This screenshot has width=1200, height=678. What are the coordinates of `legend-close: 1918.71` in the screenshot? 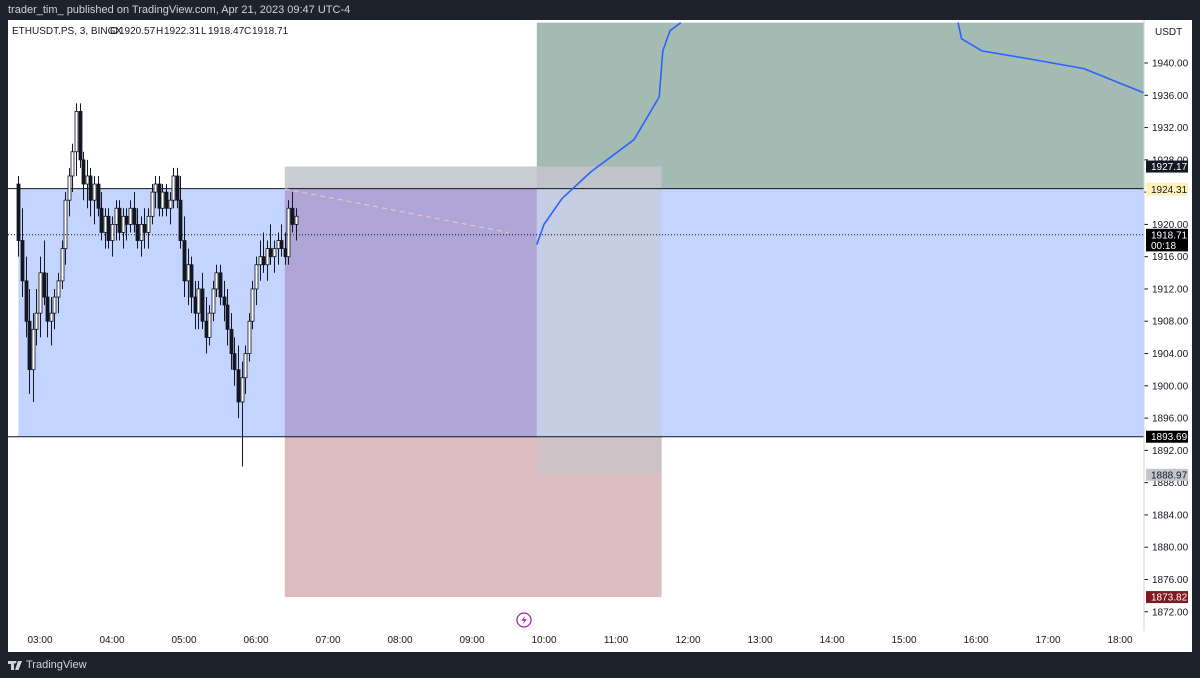 It's located at (270, 31).